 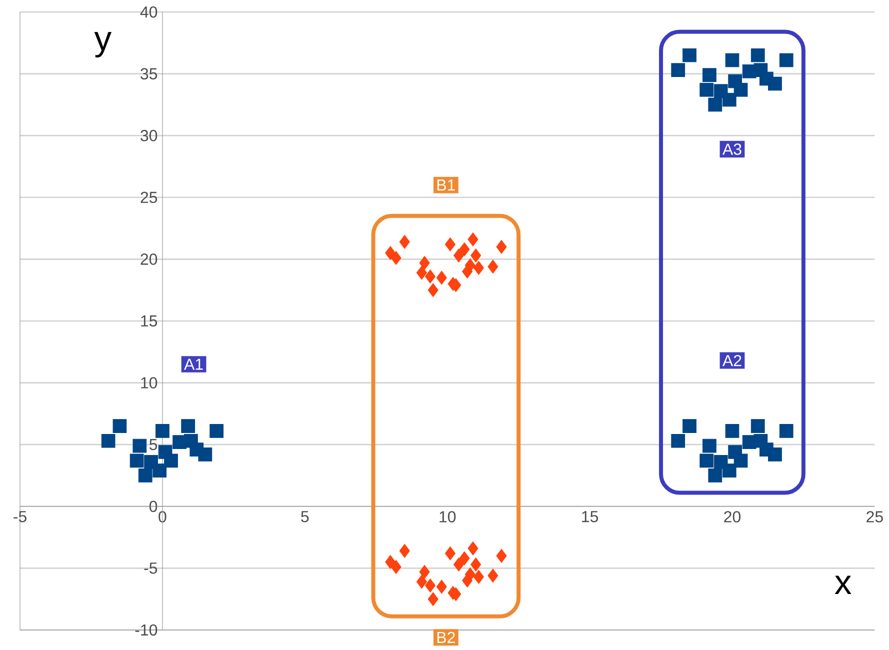 What do you see at coordinates (151, 568) in the screenshot?
I see `y-tick-label: -5` at bounding box center [151, 568].